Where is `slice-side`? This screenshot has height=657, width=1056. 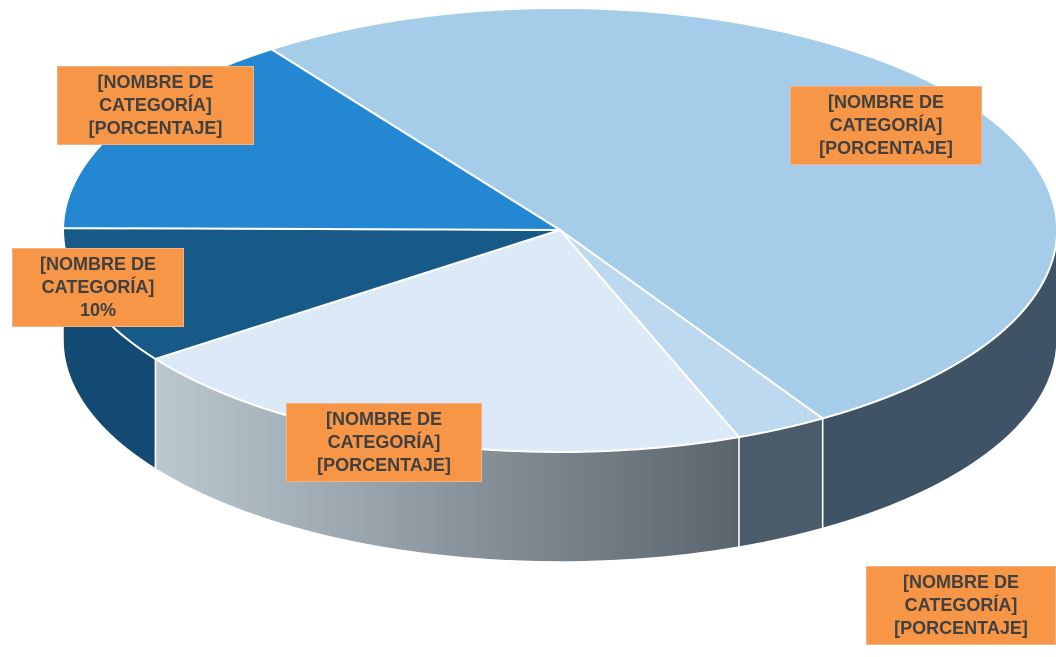
slice-side is located at coordinates (781, 483).